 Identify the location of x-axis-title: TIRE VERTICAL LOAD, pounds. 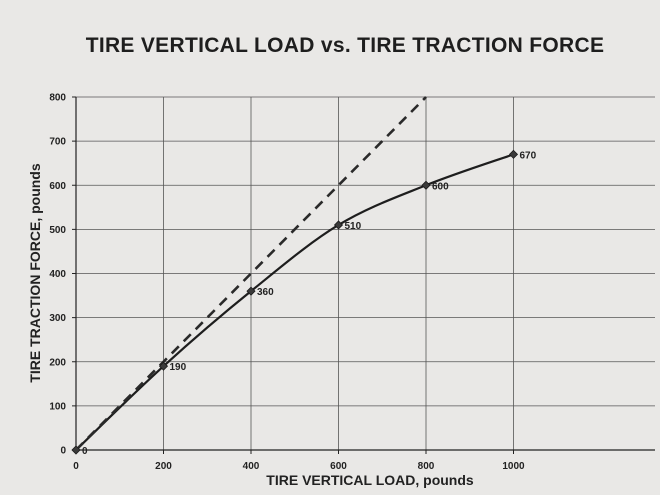
(370, 480).